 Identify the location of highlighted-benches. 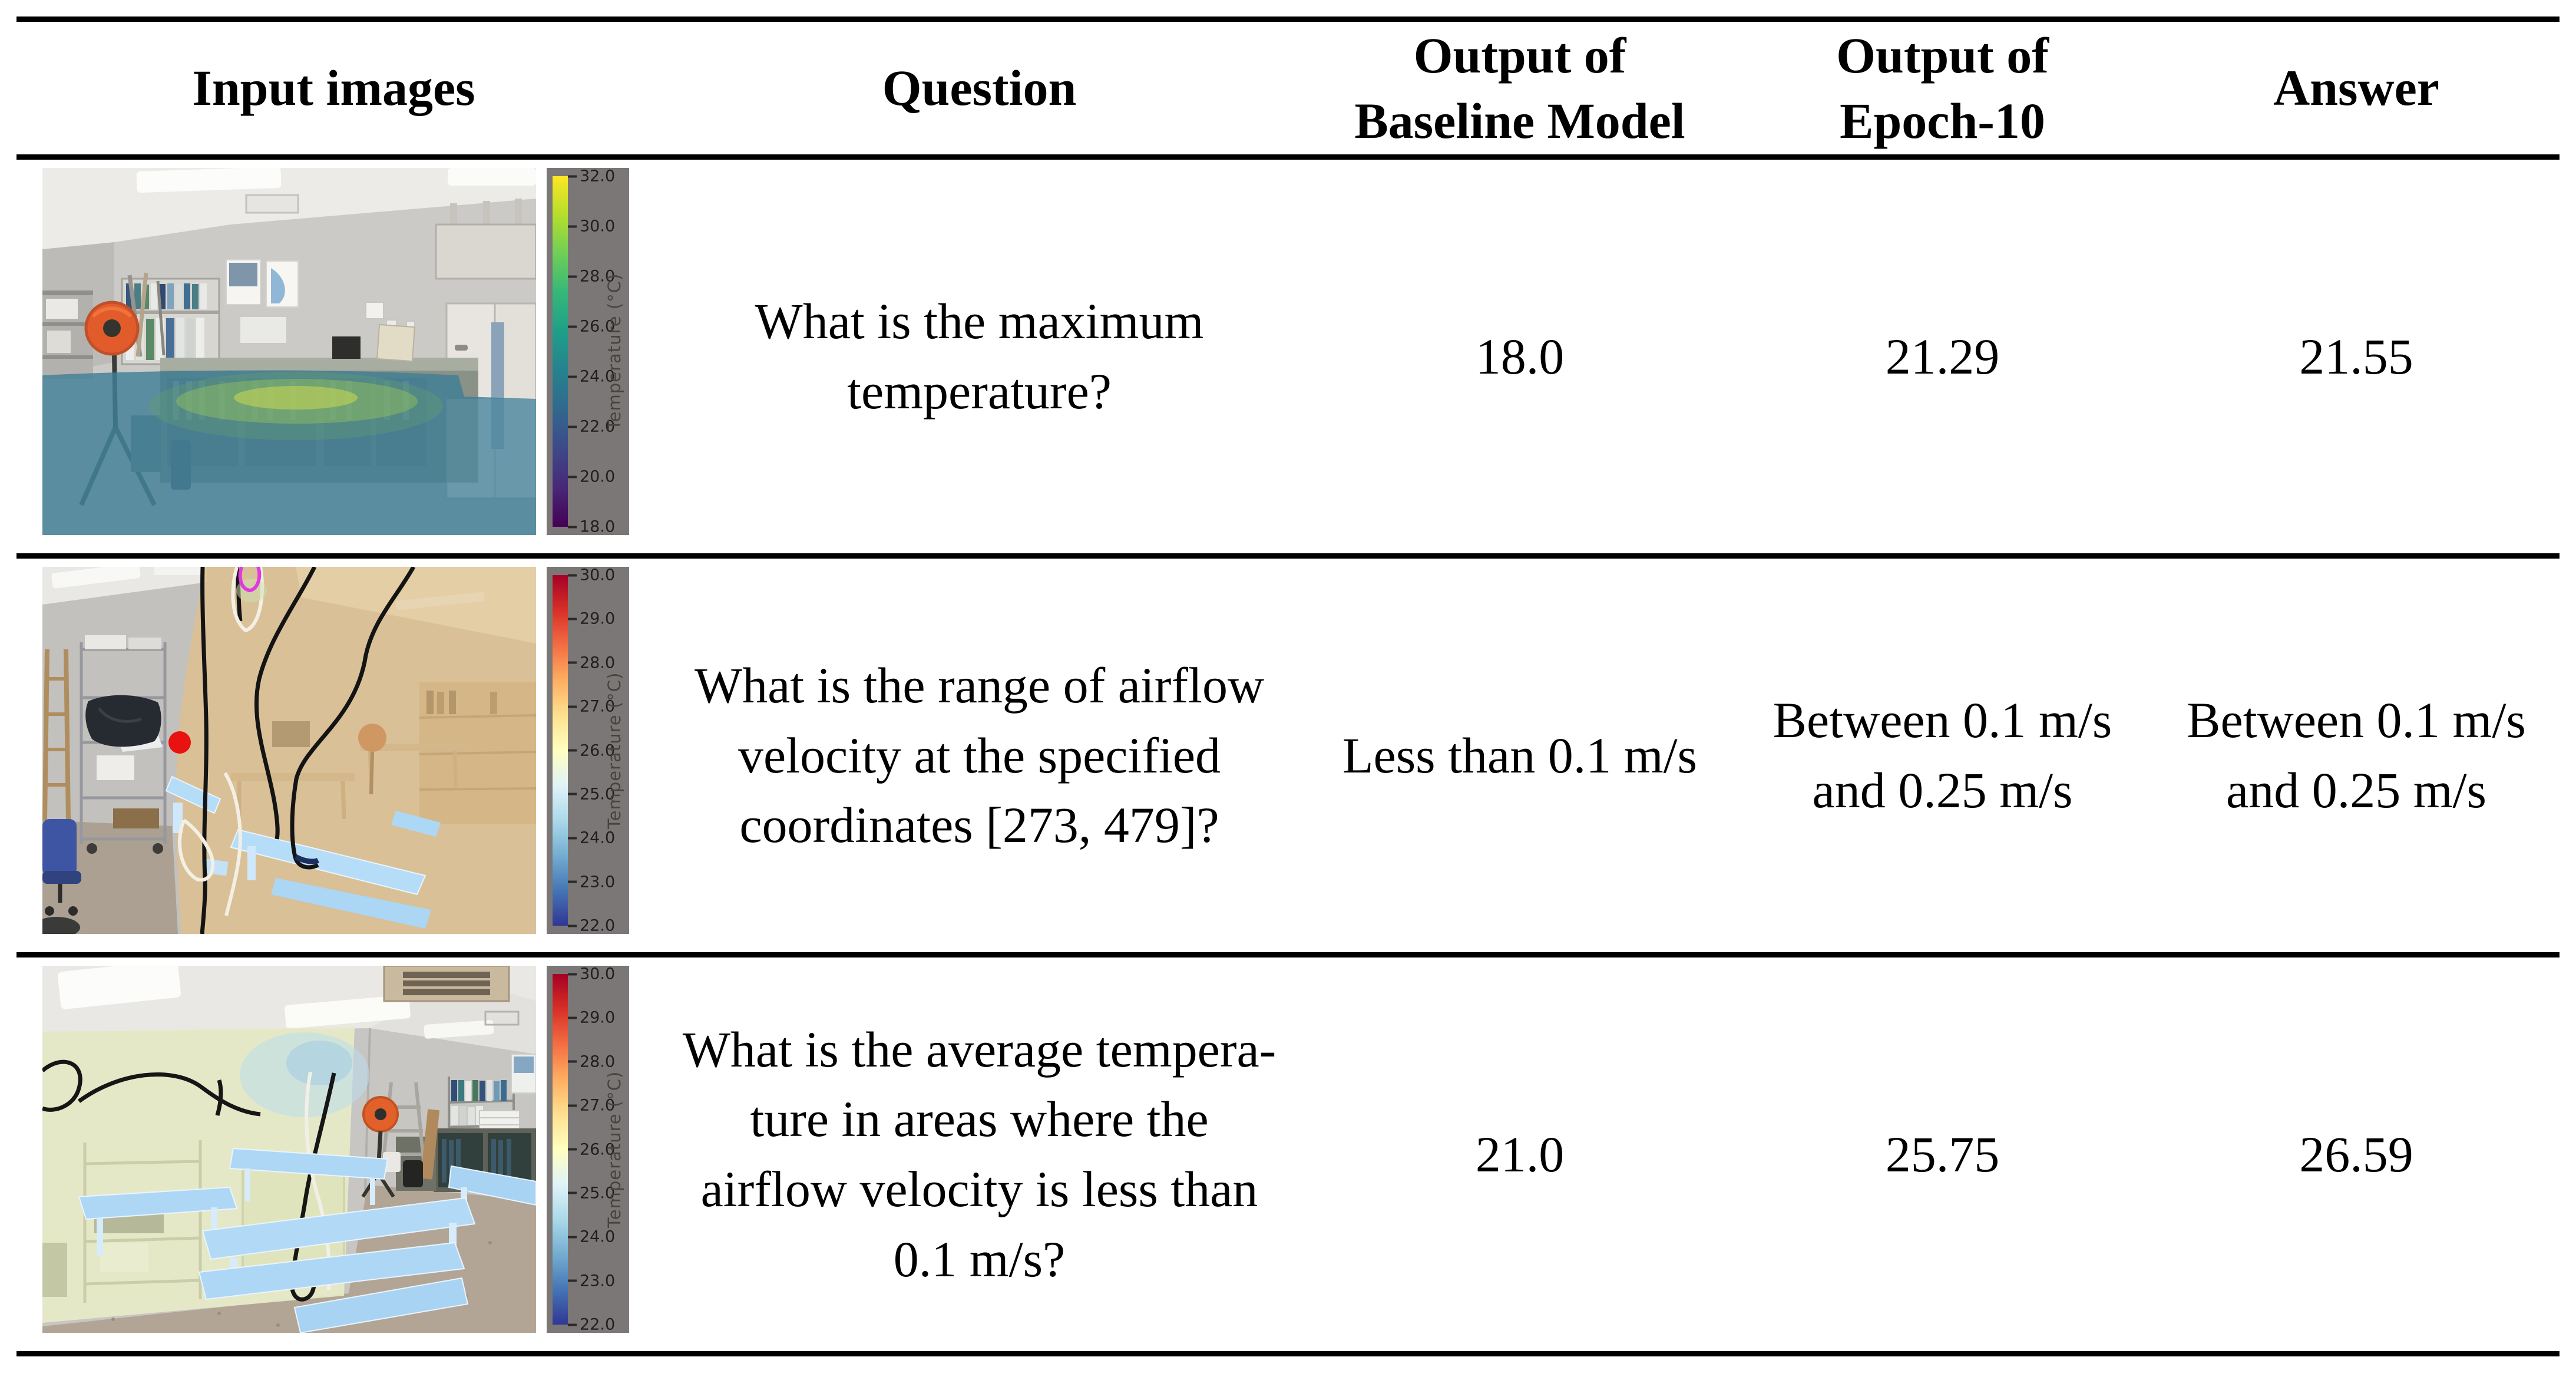
(307, 1240).